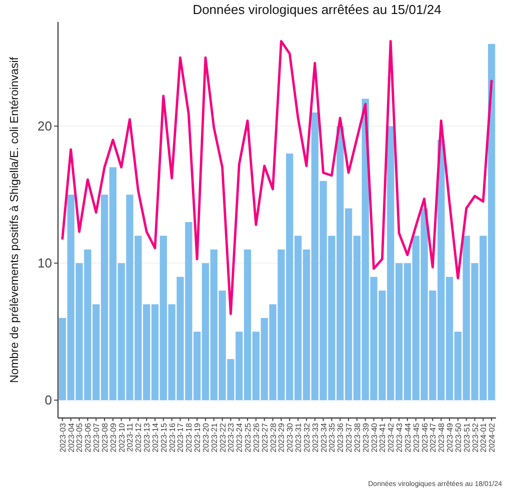 The image size is (508, 492). What do you see at coordinates (45, 126) in the screenshot?
I see `y-tick-label: 20` at bounding box center [45, 126].